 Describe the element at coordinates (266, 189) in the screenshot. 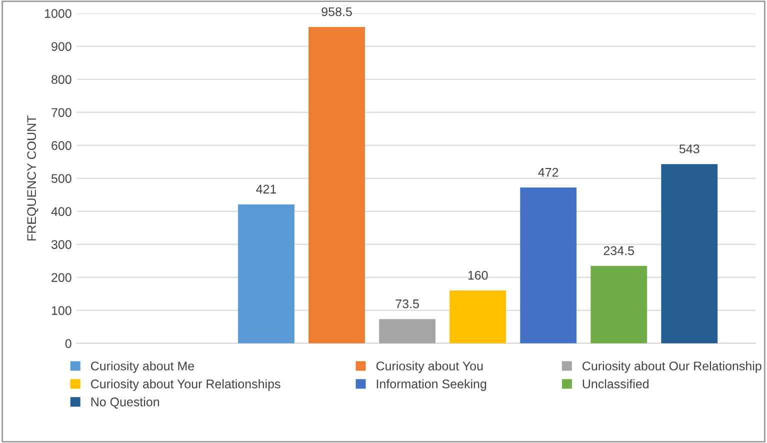

I see `data-label: 421` at that location.